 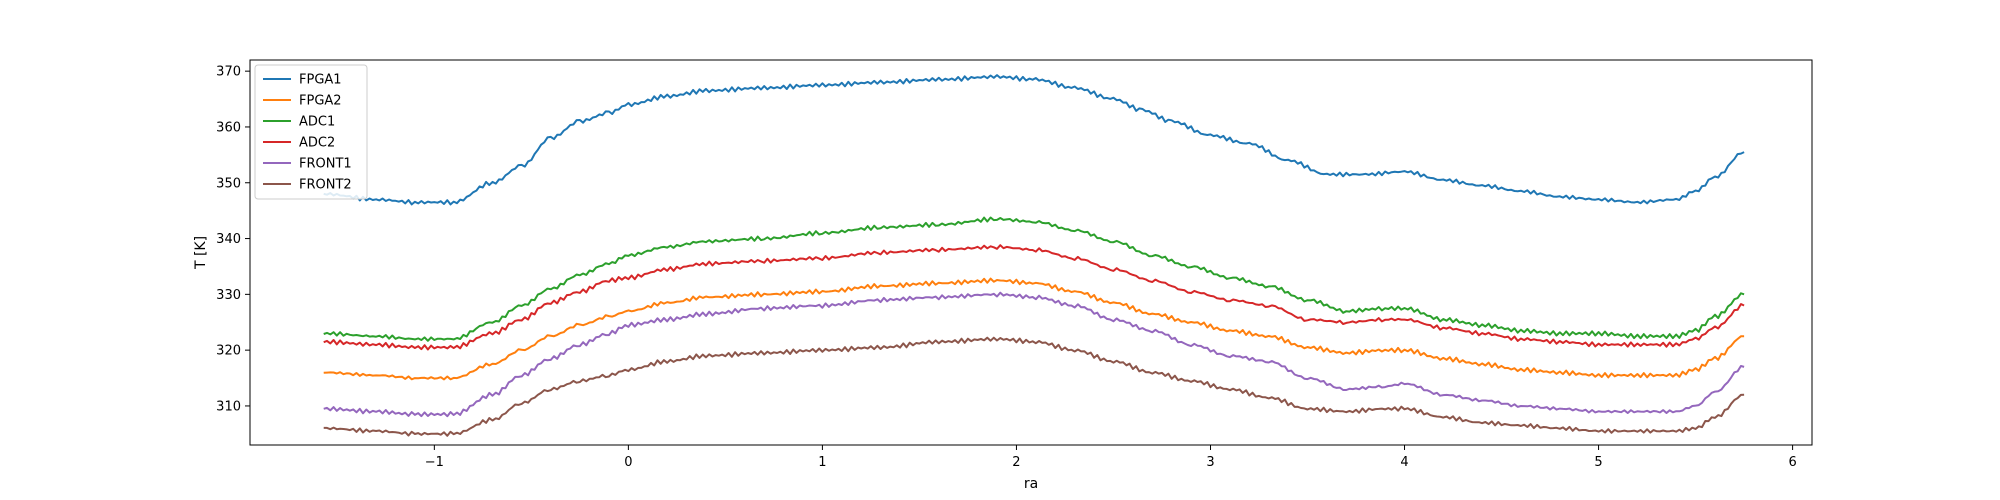 What do you see at coordinates (1034, 386) in the screenshot?
I see `series-line-front2` at bounding box center [1034, 386].